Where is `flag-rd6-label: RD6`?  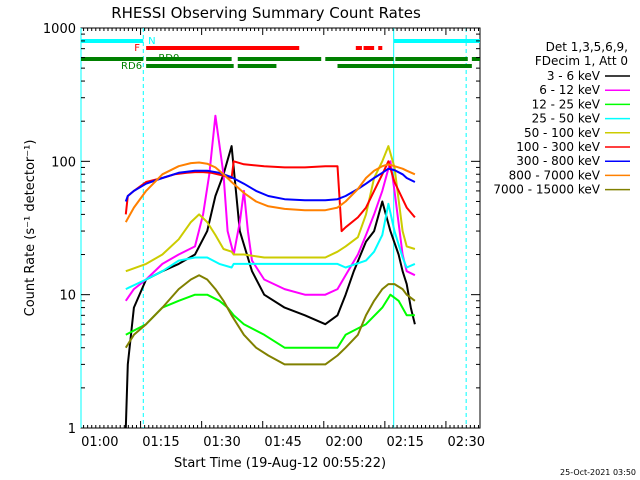 flag-rd6-label: RD6 is located at coordinates (131, 66).